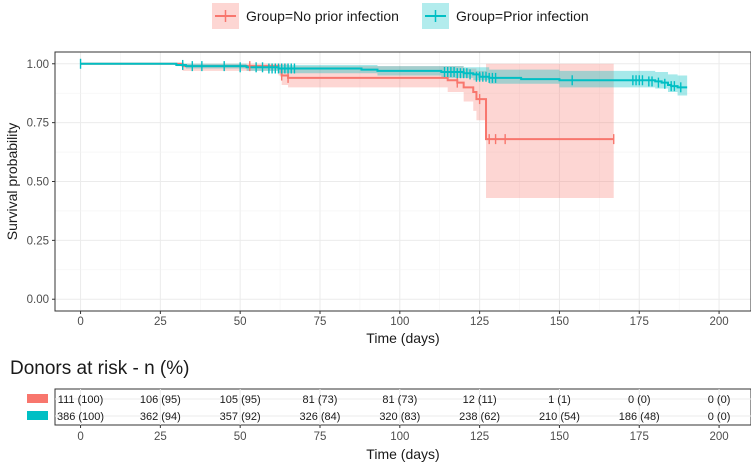  What do you see at coordinates (399, 437) in the screenshot?
I see `risk-x-tick-label: 100` at bounding box center [399, 437].